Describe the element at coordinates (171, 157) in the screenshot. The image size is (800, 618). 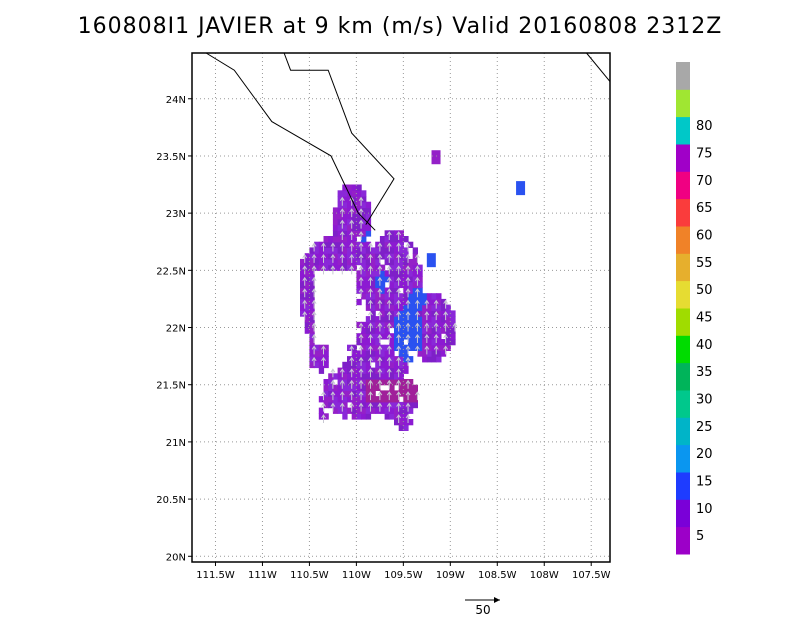
I see `y-tick-label: 23.5N` at that location.